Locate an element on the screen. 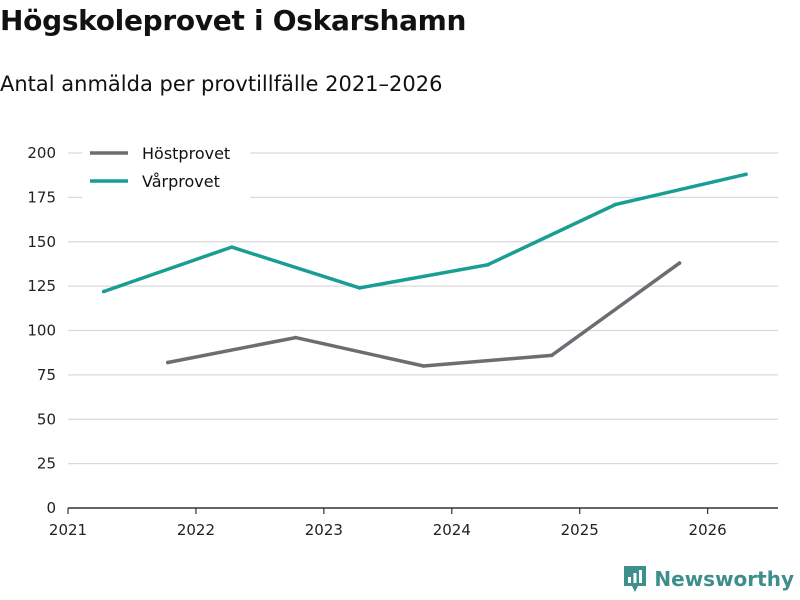  x-tick-label: 2026 is located at coordinates (708, 530).